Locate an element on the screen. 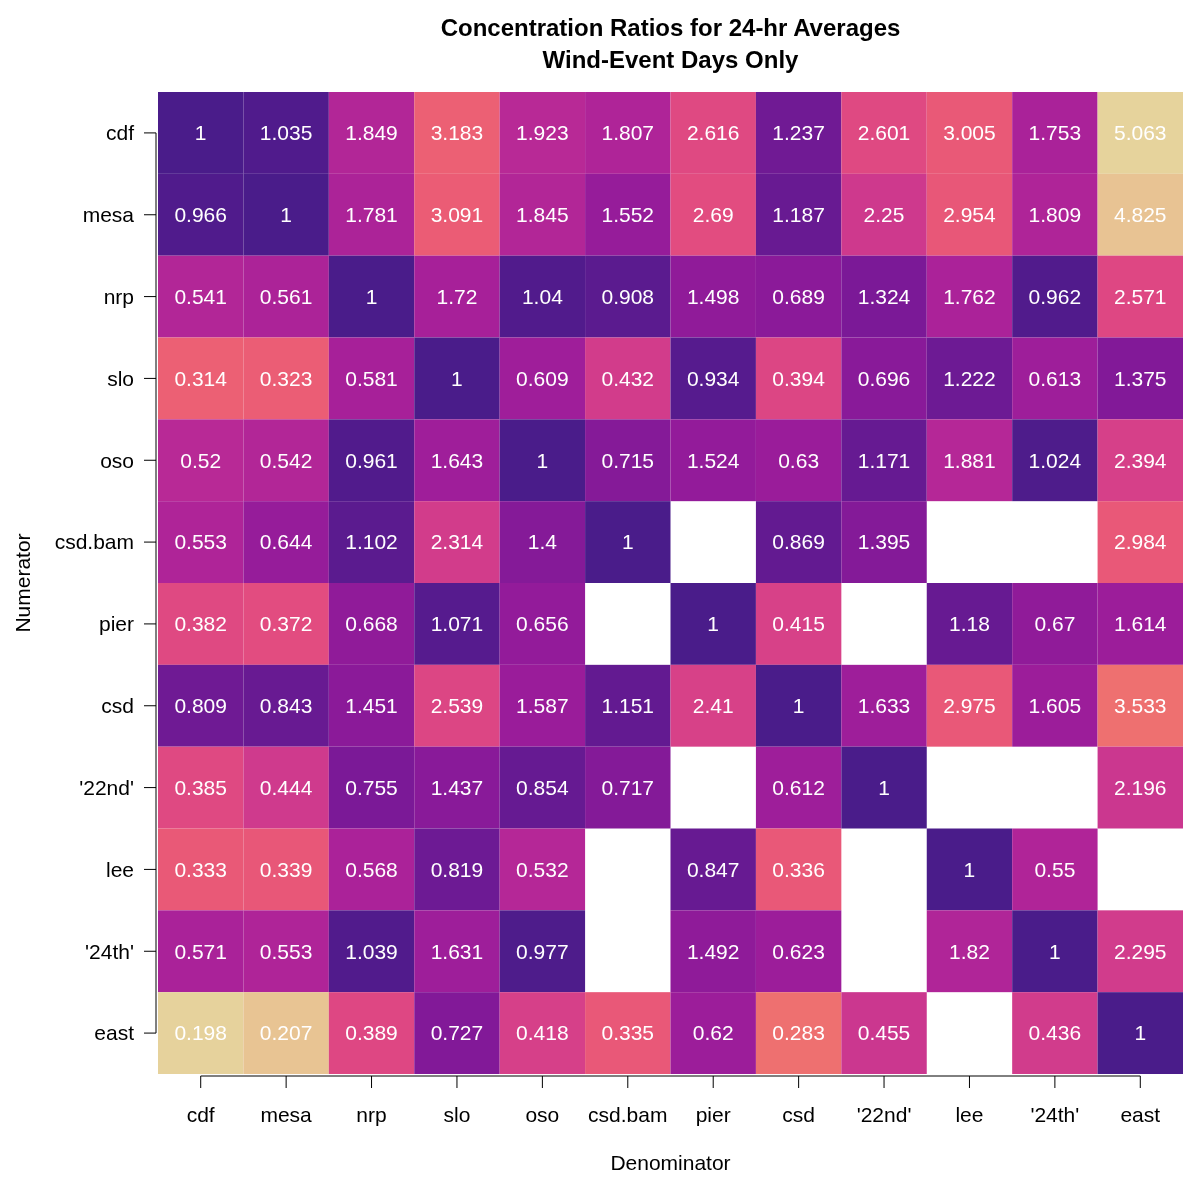 The image size is (1199, 1198). data-label: 2.616 is located at coordinates (713, 133).